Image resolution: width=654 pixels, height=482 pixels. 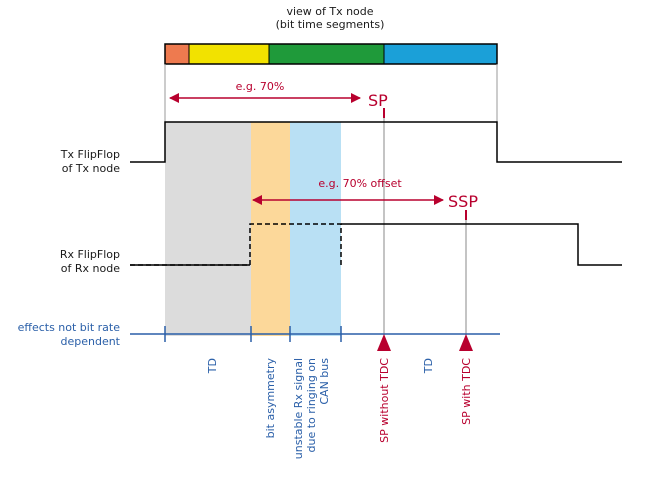 What do you see at coordinates (229, 54) in the screenshot?
I see `segment-prop` at bounding box center [229, 54].